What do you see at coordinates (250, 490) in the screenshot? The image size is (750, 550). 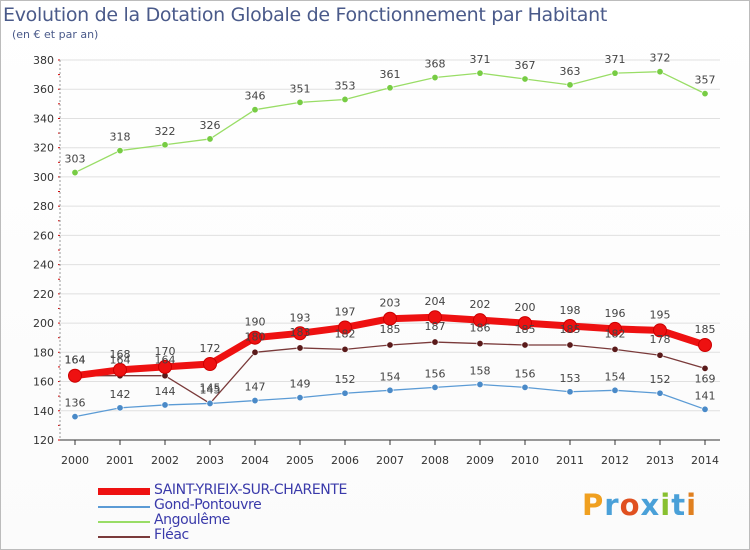 I see `legend-label: SAINT-YRIEIX-SUR-CHARENTE` at bounding box center [250, 490].